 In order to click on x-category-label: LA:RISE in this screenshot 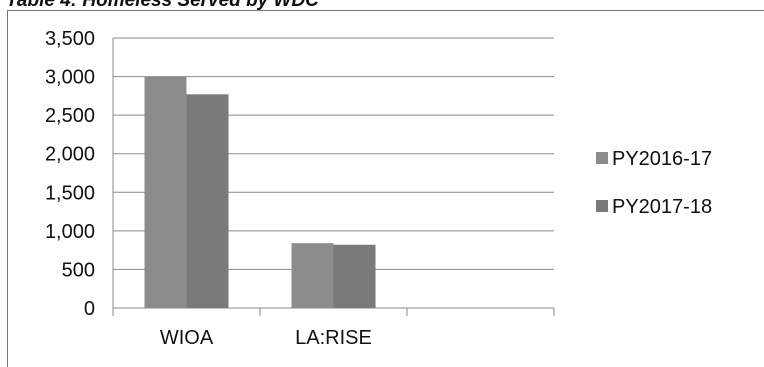, I will do `click(333, 338)`.